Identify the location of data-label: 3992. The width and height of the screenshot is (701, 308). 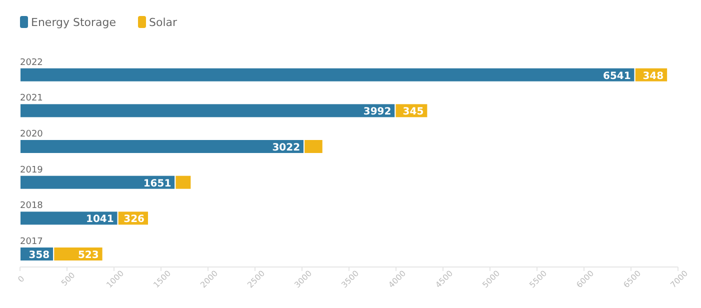
(377, 112).